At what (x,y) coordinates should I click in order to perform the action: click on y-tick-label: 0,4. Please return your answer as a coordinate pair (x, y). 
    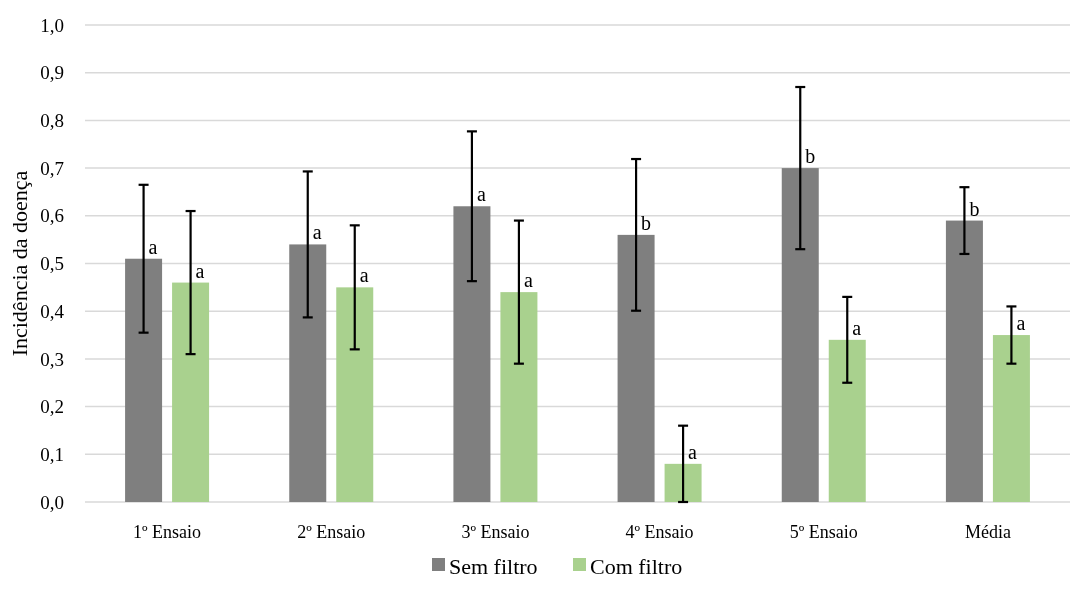
    Looking at the image, I should click on (52, 311).